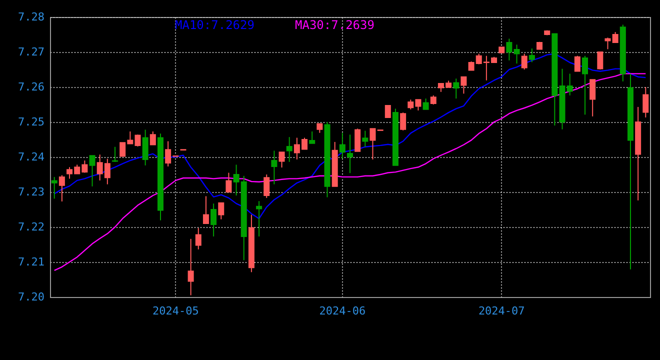 The height and width of the screenshot is (360, 660). What do you see at coordinates (175, 311) in the screenshot?
I see `x-tick-label: 2024-05` at bounding box center [175, 311].